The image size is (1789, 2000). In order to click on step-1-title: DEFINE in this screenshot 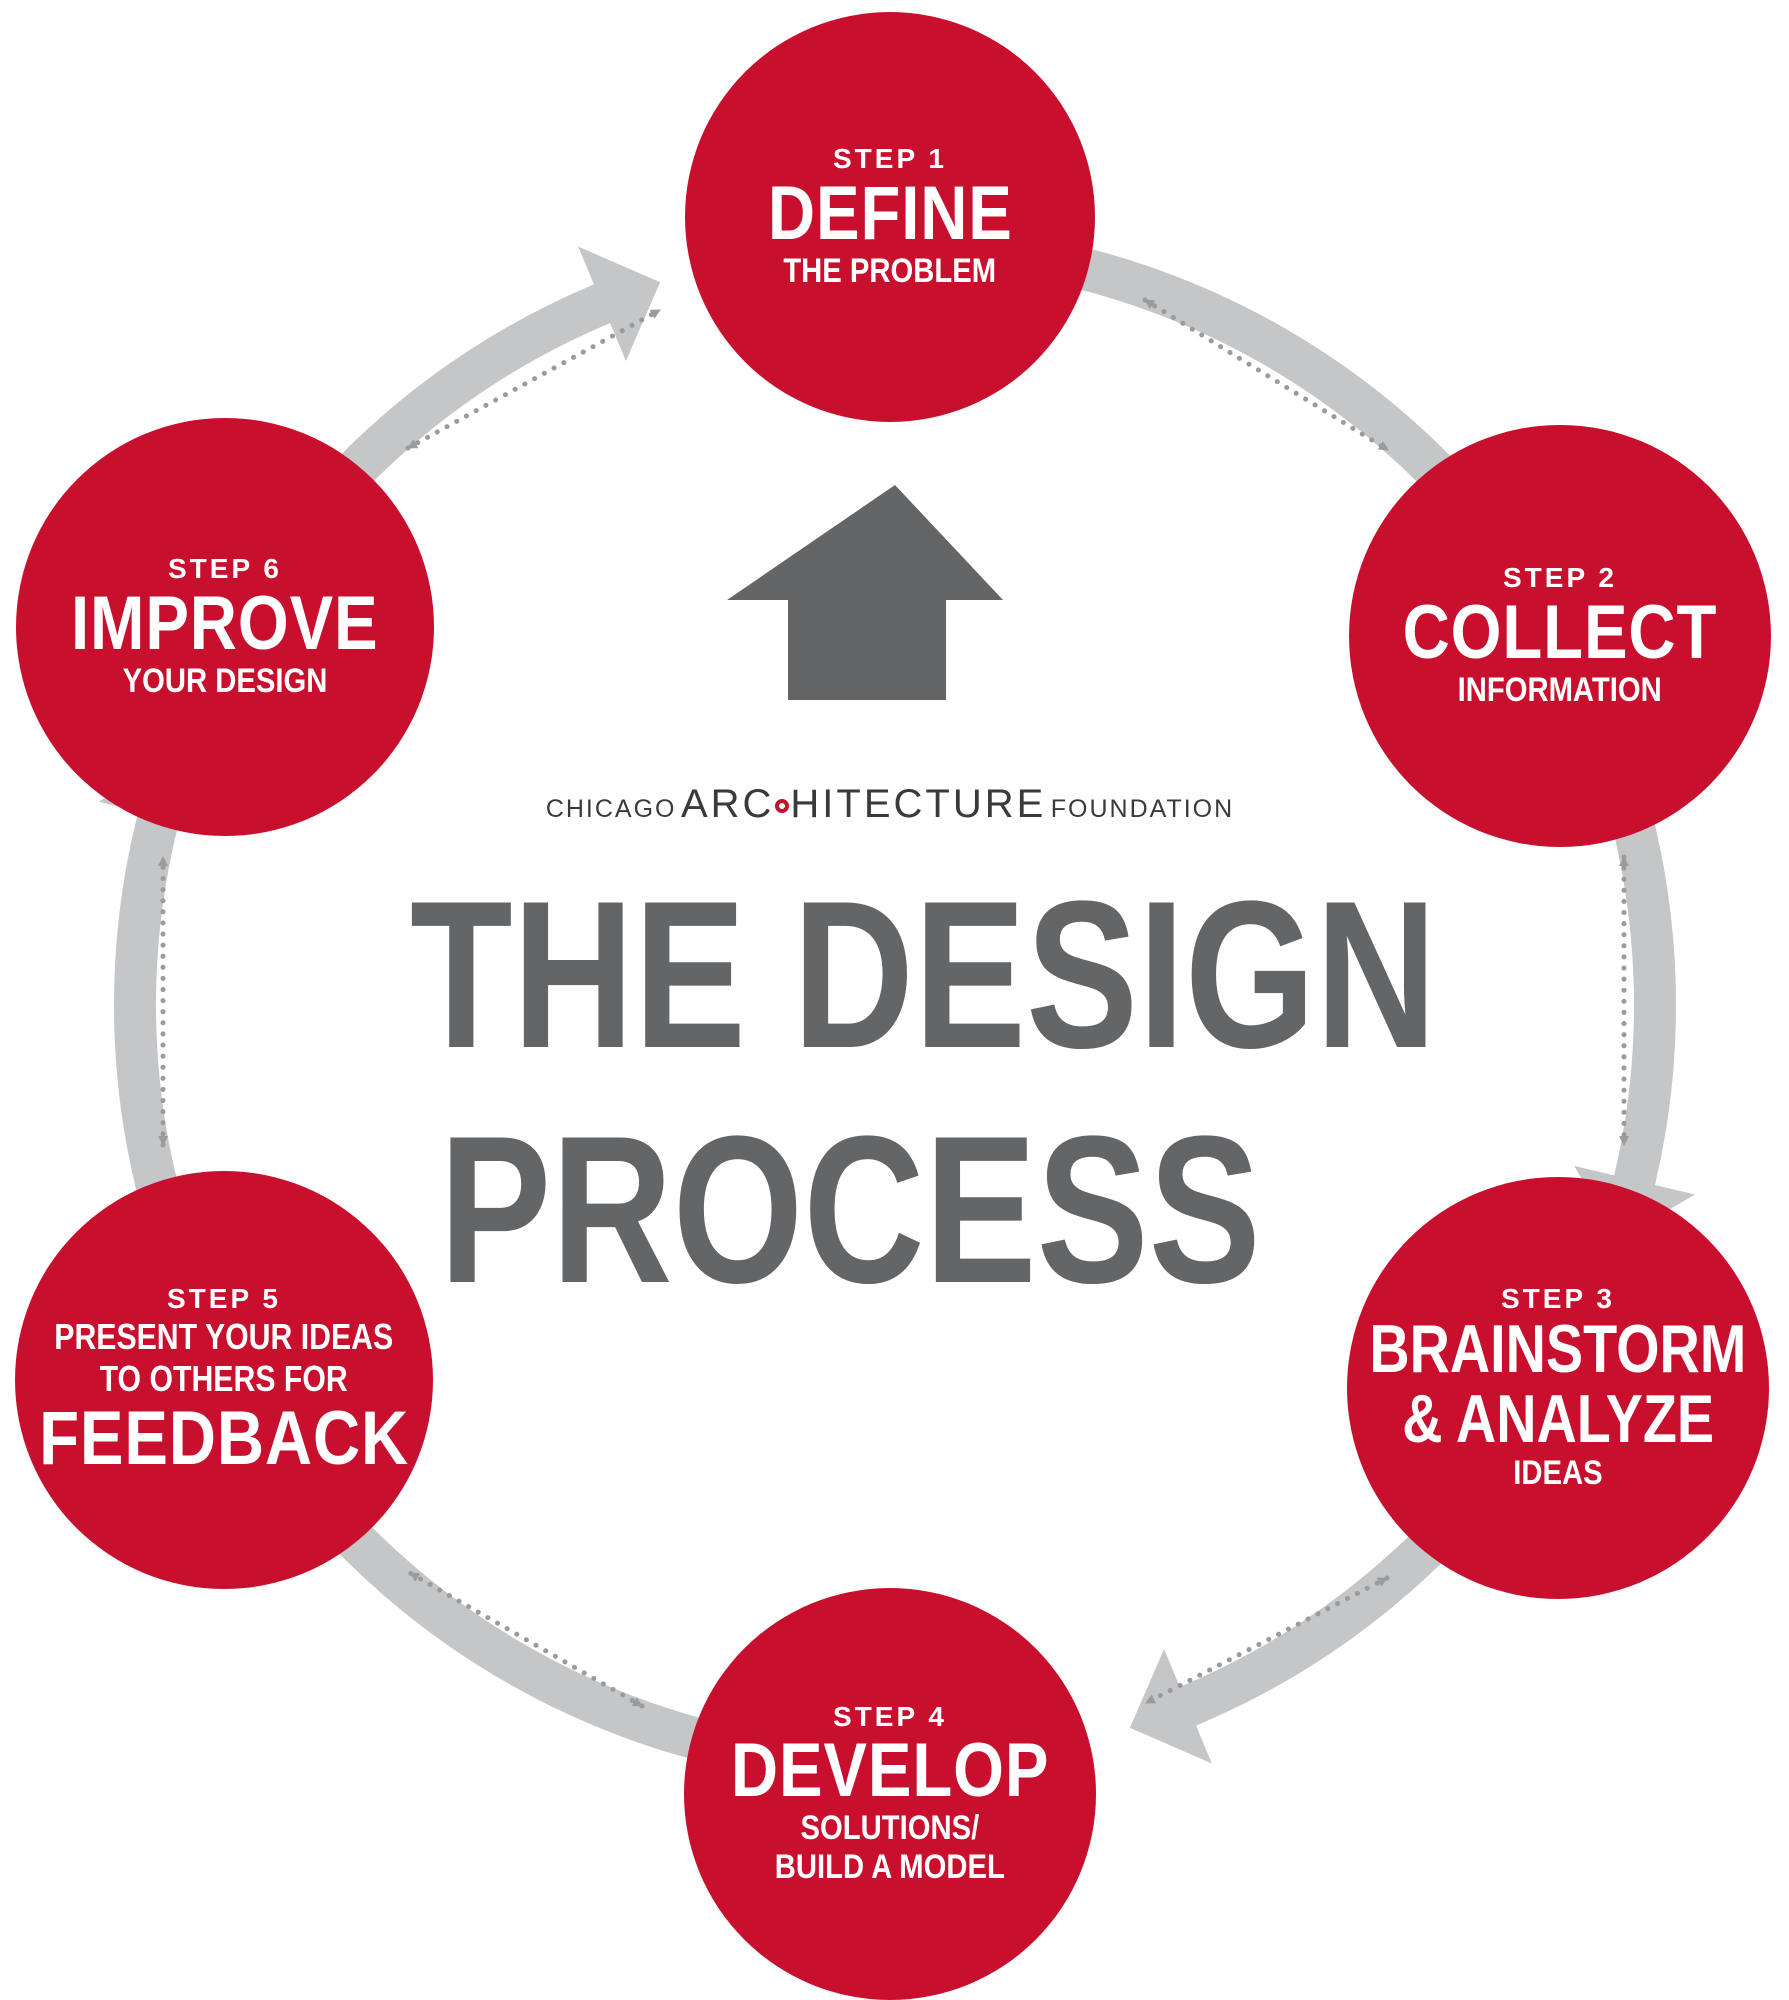, I will do `click(890, 213)`.